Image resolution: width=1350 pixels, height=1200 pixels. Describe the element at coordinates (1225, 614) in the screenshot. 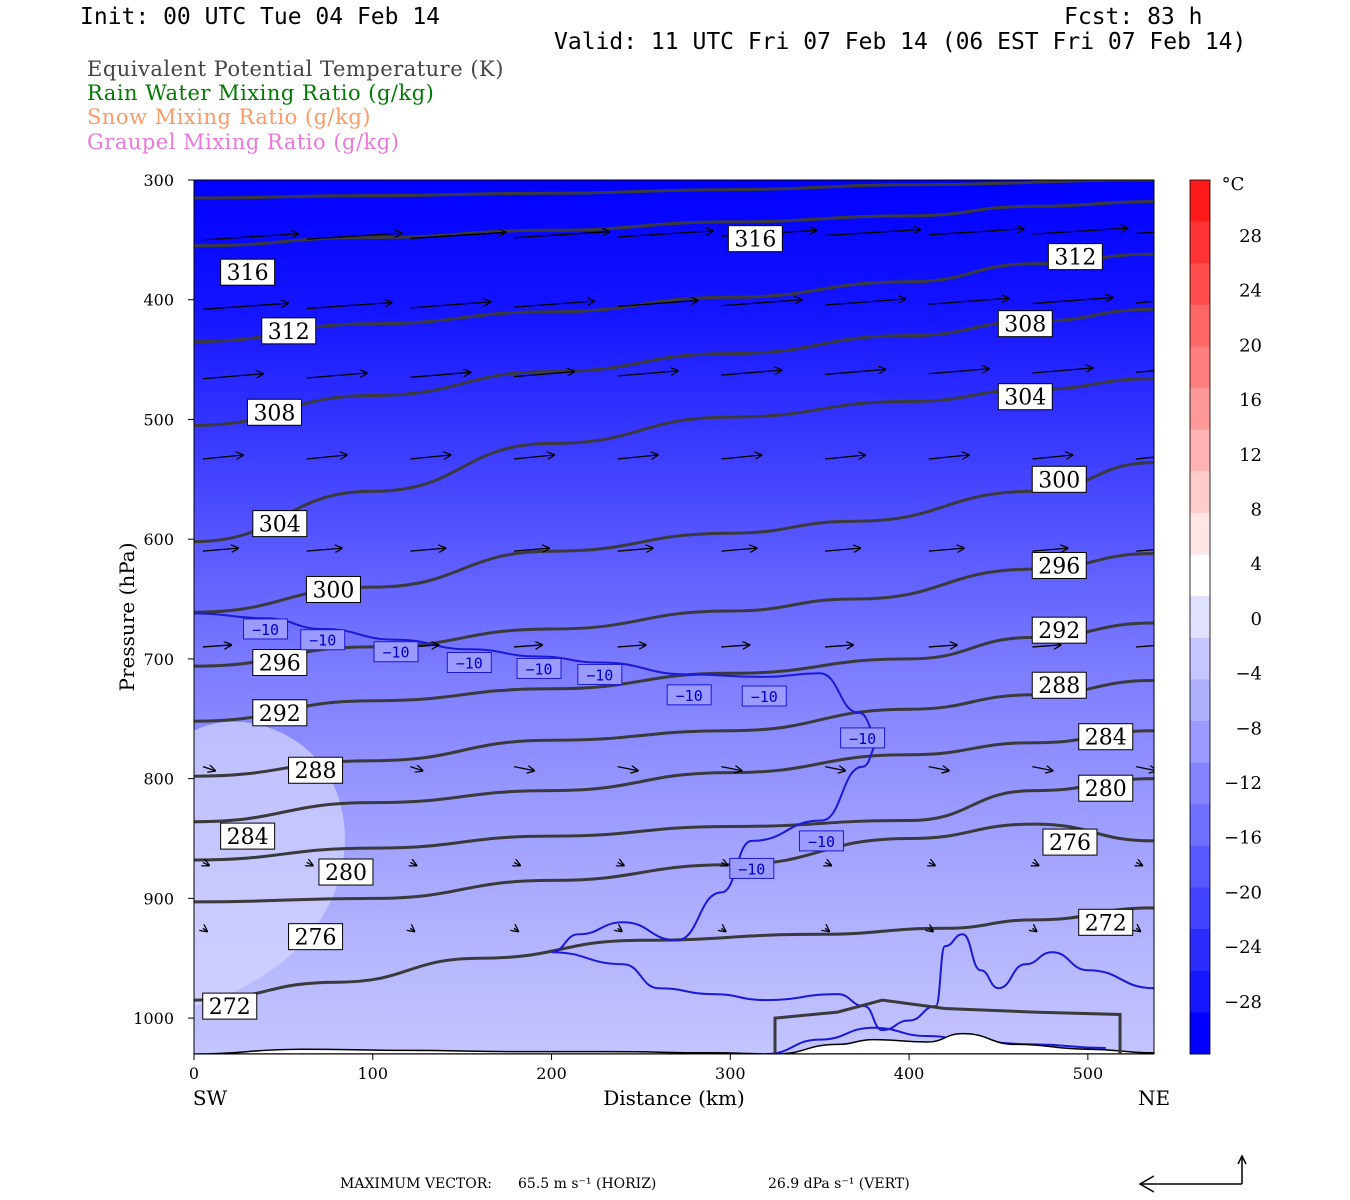

I see `colorbar: °C 28 24 20 16 12 8 4 0 −4 −8 −12 −16 −20 −24 −28` at that location.